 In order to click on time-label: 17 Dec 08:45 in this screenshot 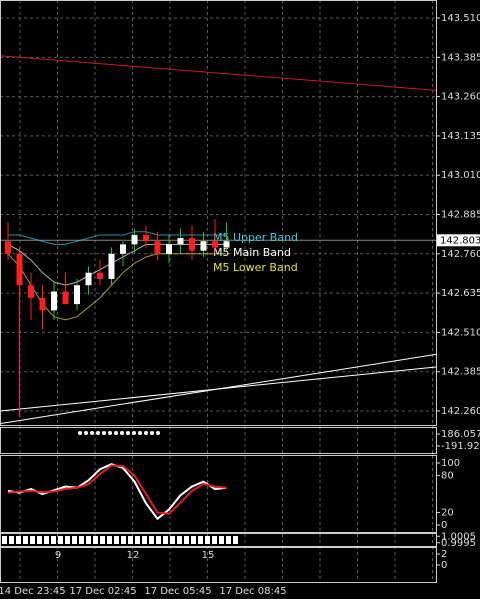, I will do `click(252, 591)`.